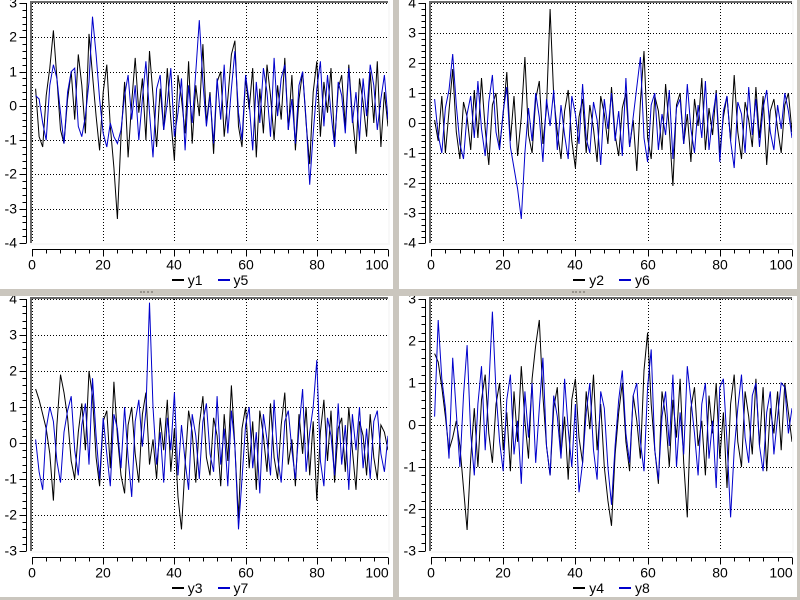  I want to click on series-y5, so click(212, 100).